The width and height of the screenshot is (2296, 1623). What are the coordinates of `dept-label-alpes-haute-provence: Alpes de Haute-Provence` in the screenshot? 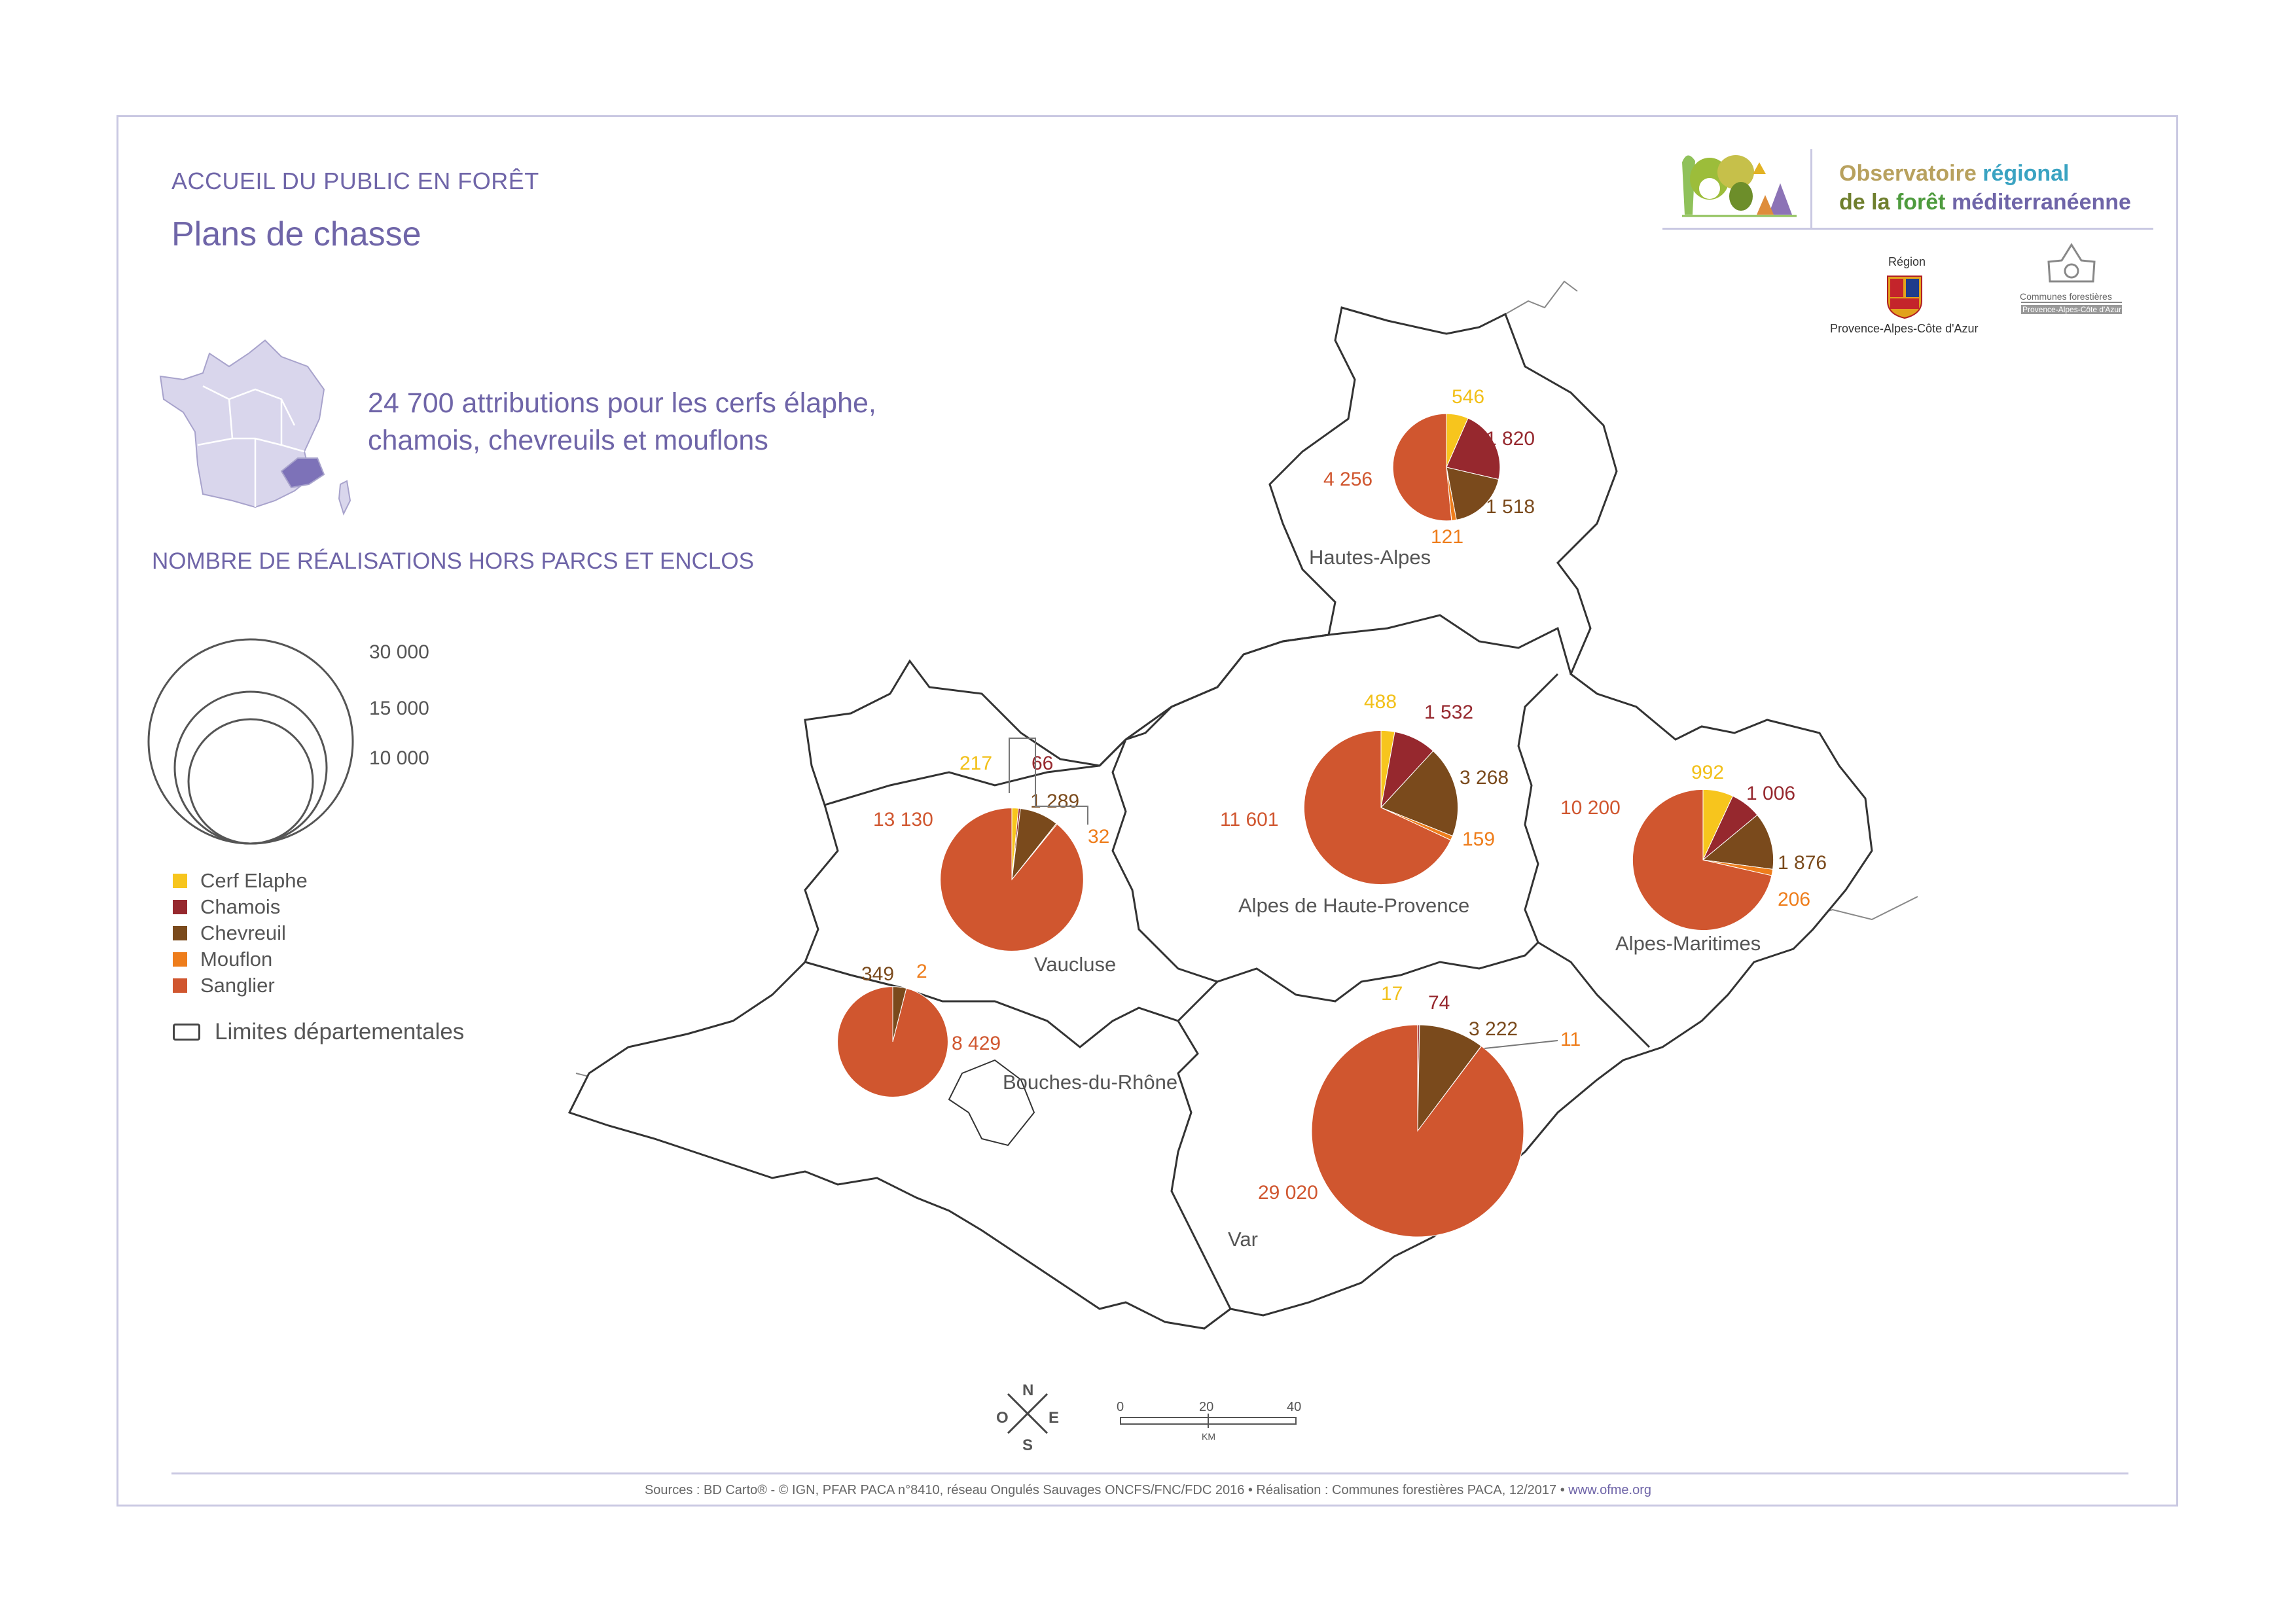 It's located at (1353, 905).